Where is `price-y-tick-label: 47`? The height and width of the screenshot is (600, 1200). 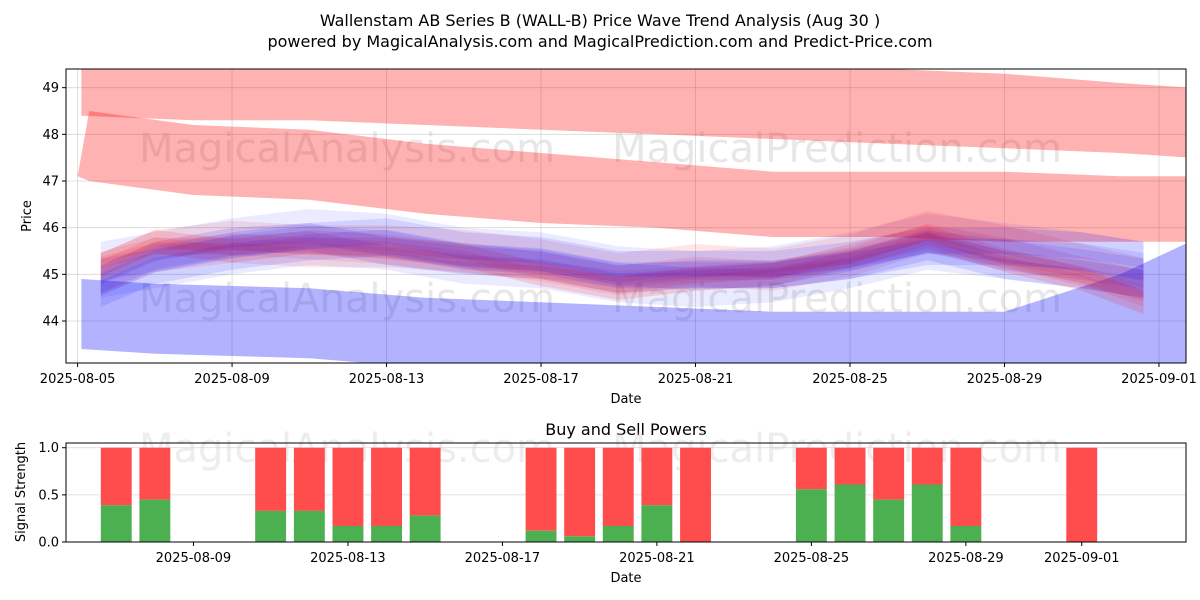 price-y-tick-label: 47 is located at coordinates (50, 182).